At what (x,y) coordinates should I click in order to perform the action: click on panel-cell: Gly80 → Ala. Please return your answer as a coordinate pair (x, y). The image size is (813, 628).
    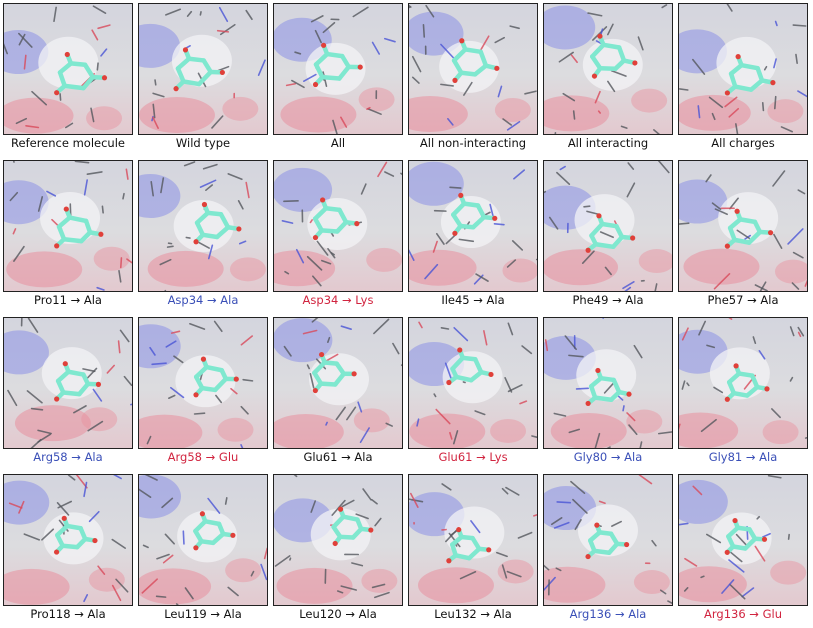
    Looking at the image, I should click on (608, 394).